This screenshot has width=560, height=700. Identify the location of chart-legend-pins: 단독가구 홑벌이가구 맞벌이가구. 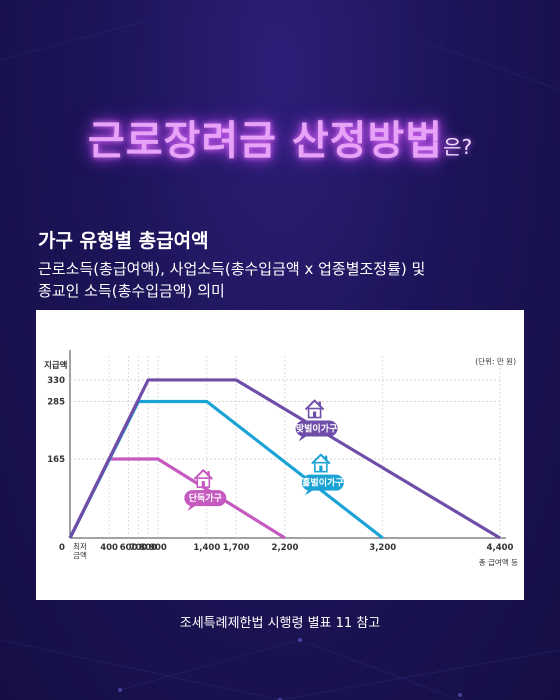
(264, 455).